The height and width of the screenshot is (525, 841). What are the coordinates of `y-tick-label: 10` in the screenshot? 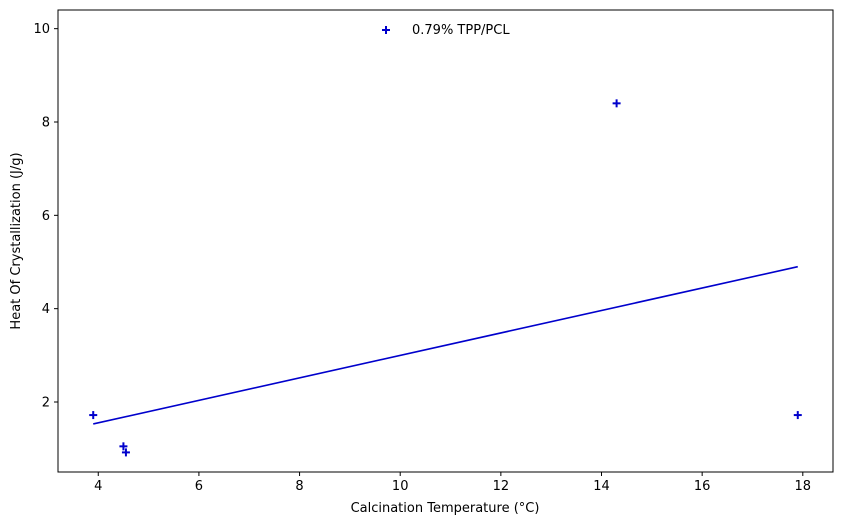 It's located at (41, 29).